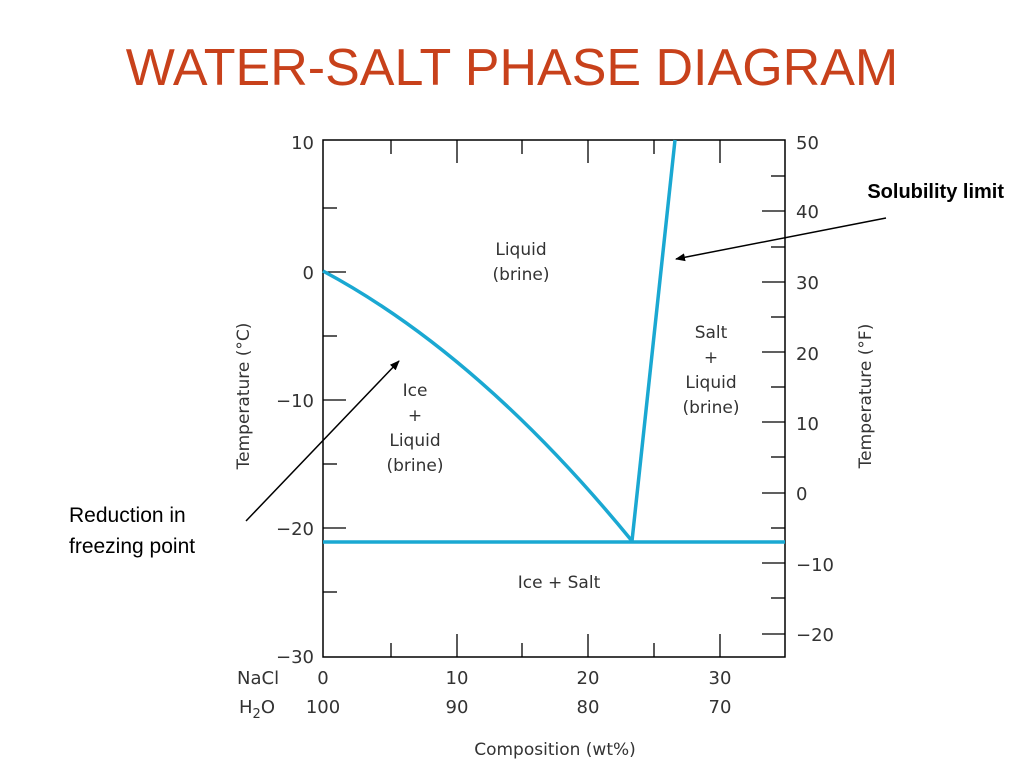 This screenshot has height=768, width=1024. Describe the element at coordinates (334, 400) in the screenshot. I see `left-axis-ticks` at that location.